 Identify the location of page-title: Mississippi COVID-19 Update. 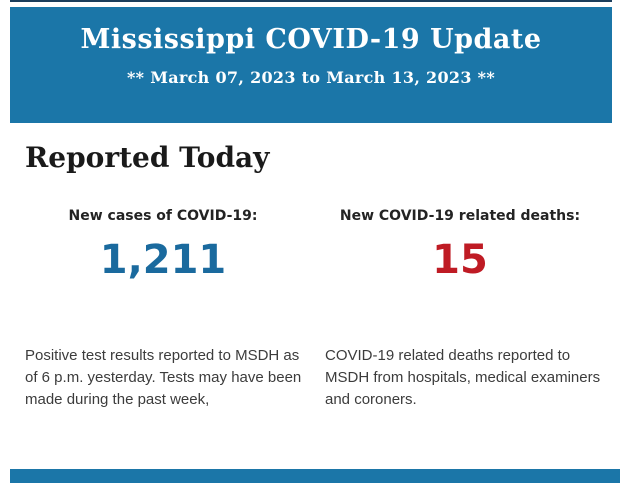
(311, 39).